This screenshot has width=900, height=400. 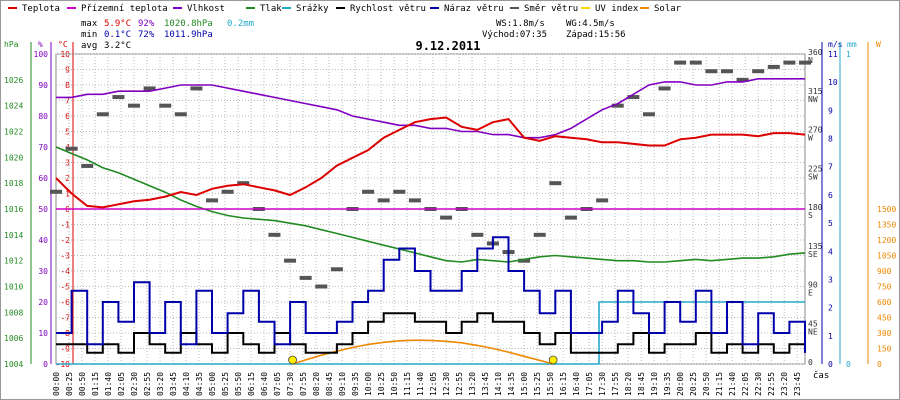 What do you see at coordinates (117, 35) in the screenshot?
I see `stat-min-temp: 0.1°C` at bounding box center [117, 35].